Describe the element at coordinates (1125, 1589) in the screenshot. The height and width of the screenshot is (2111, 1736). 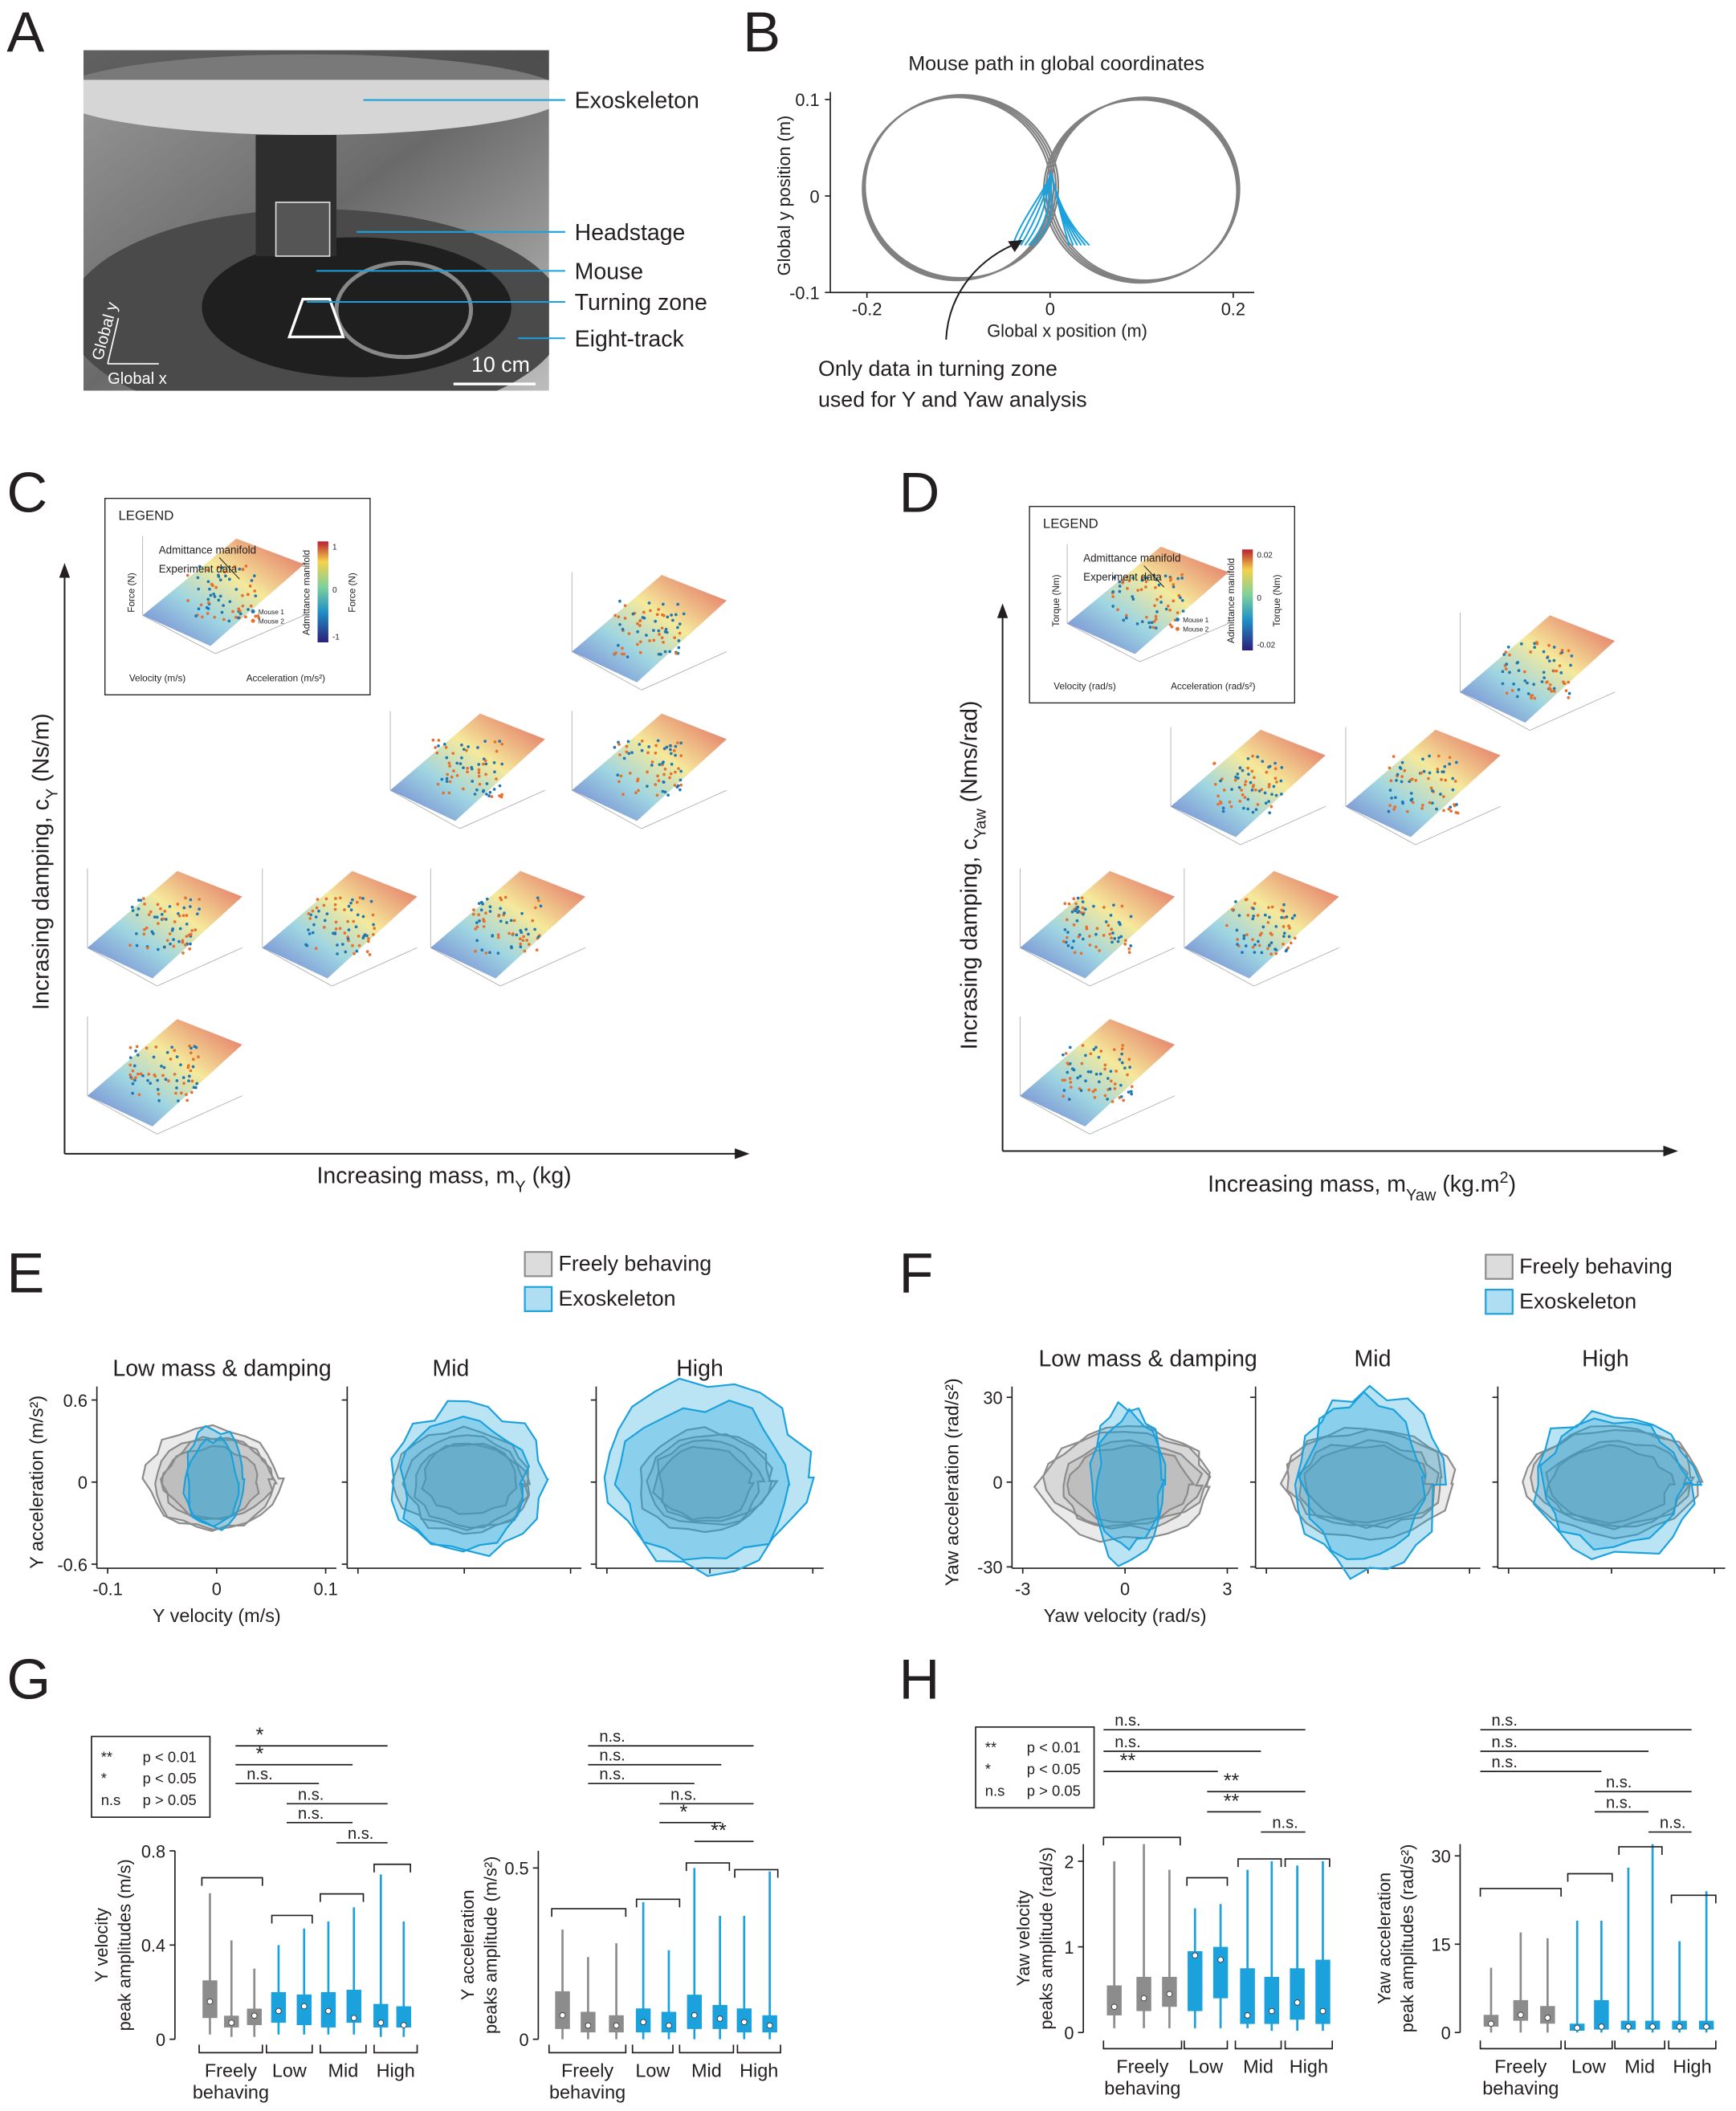
I see `x-tick-label: 0` at that location.